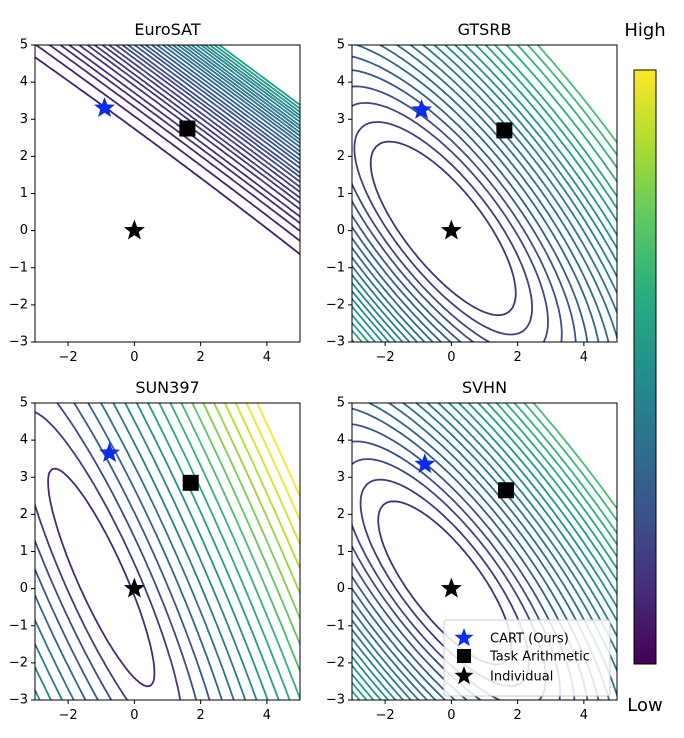 The width and height of the screenshot is (684, 738). I want to click on x-tick-label: −2, so click(385, 715).